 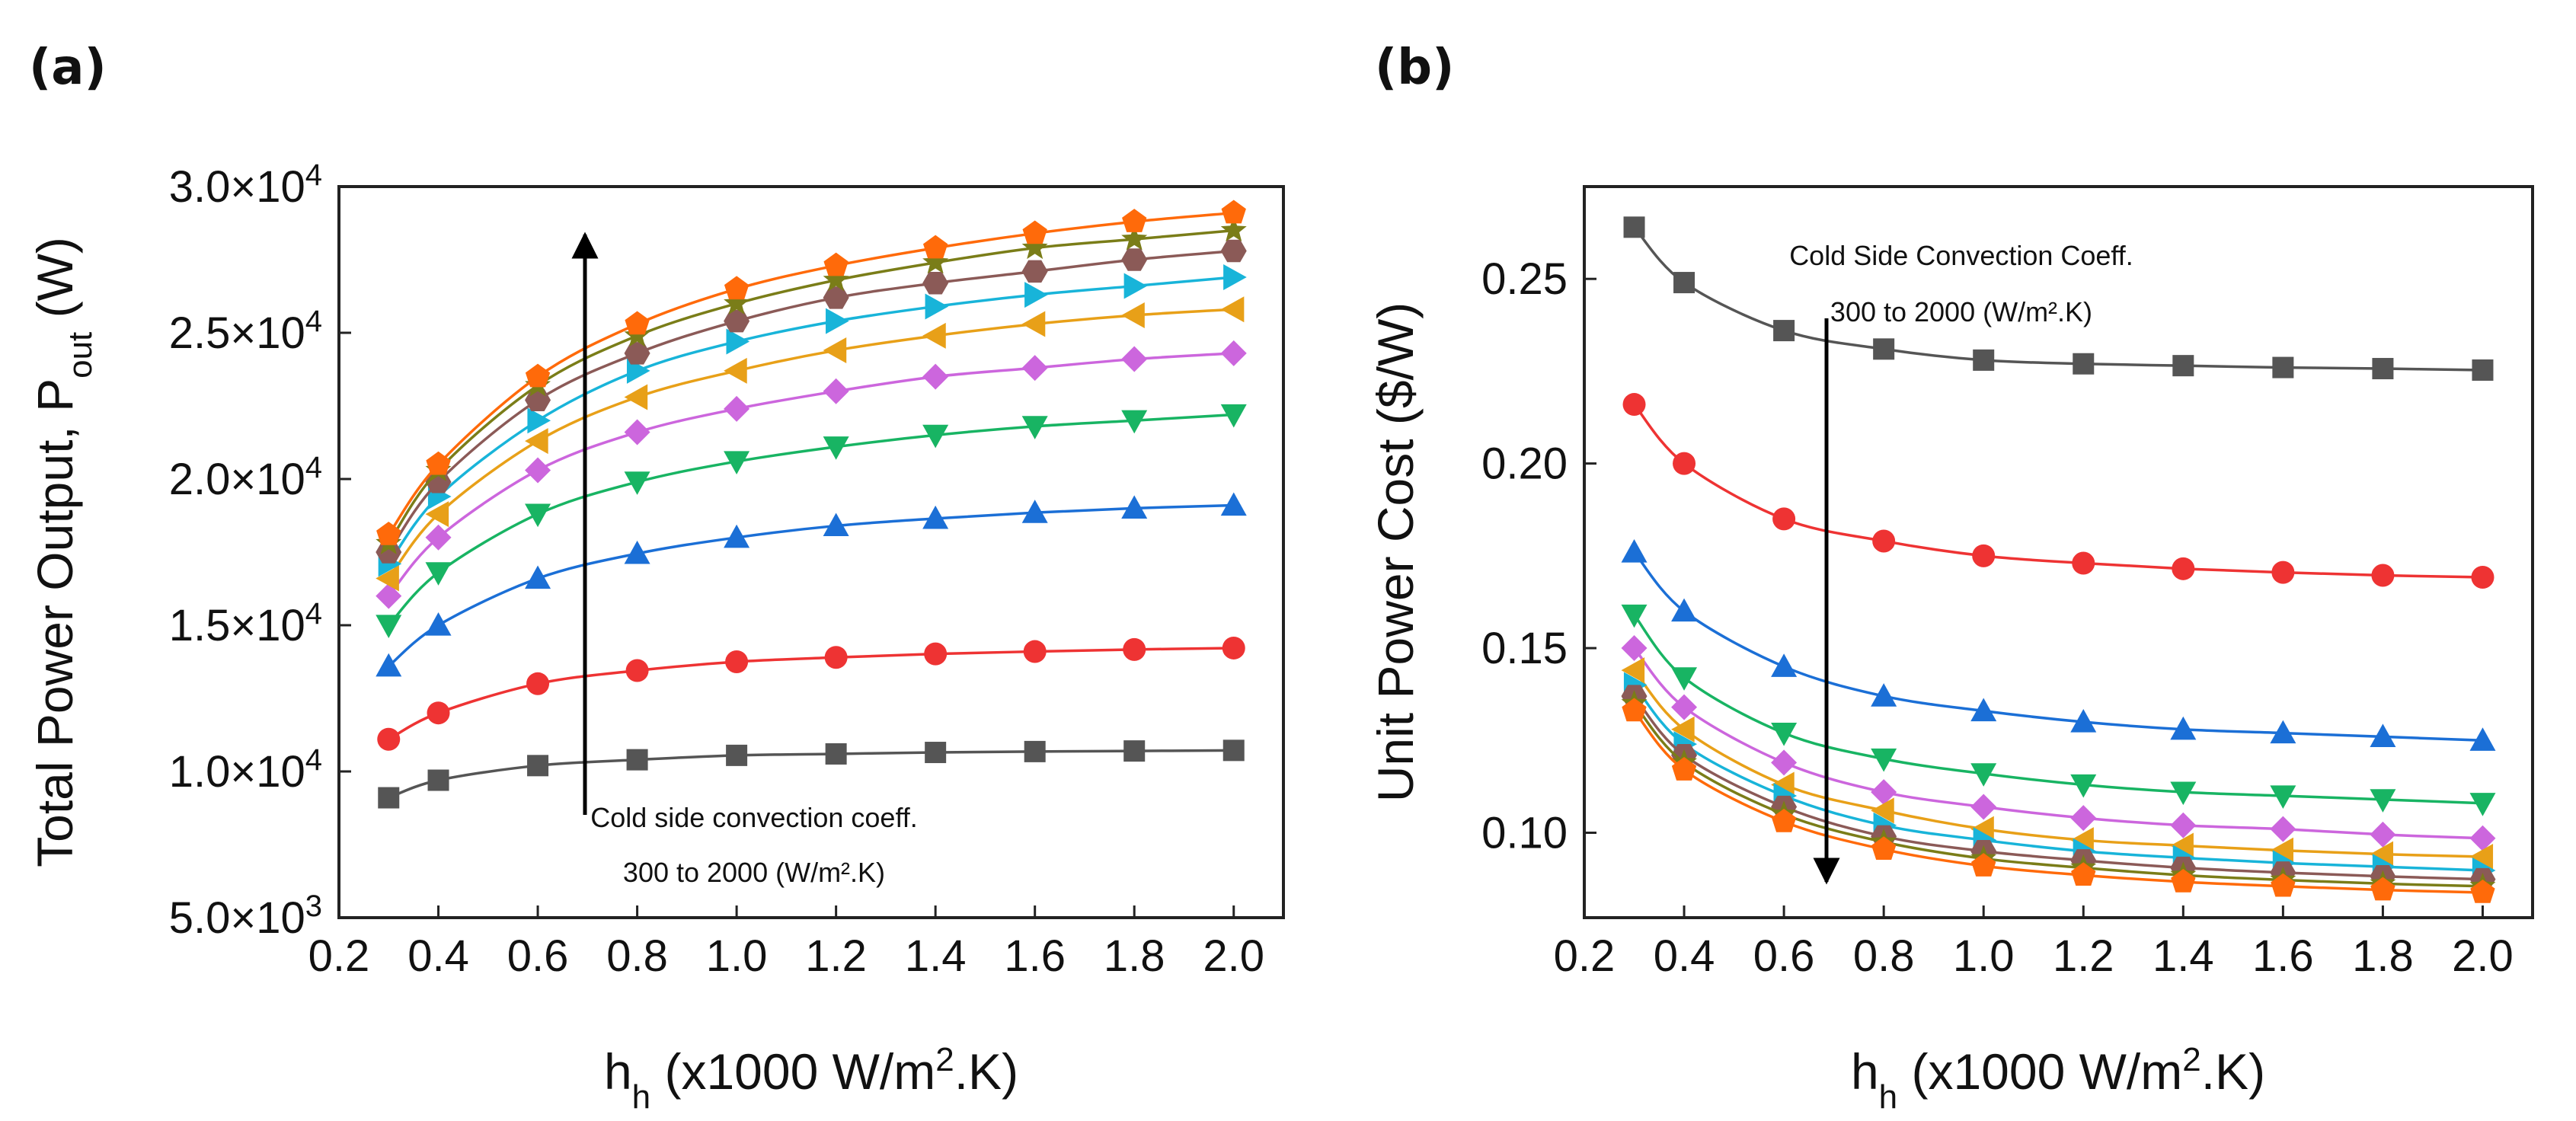 I want to click on y-axis-title-b: Unit Power Cost ($/W), so click(x=1395, y=552).